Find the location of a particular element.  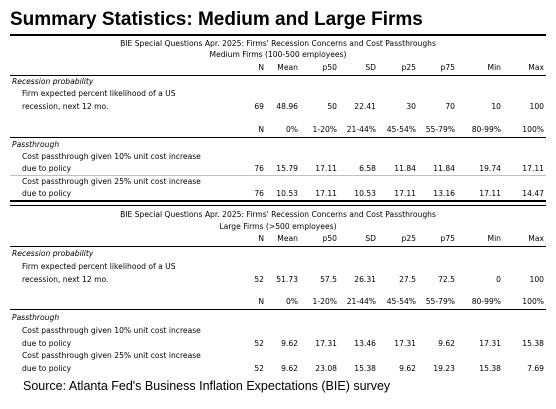

pt10-55-79: 11.84 is located at coordinates (444, 168).